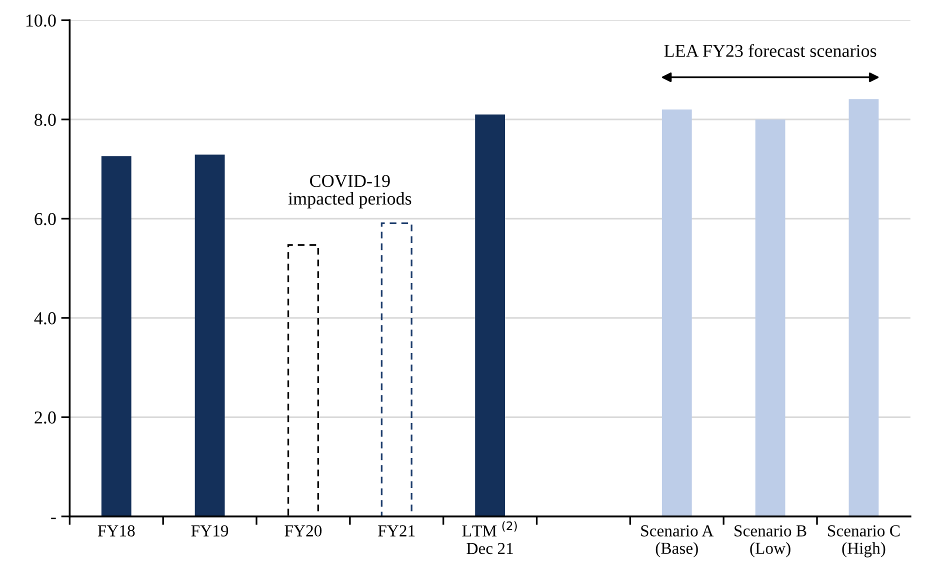 This screenshot has width=929, height=577. What do you see at coordinates (45, 417) in the screenshot?
I see `y-tick-label: 2.0` at bounding box center [45, 417].